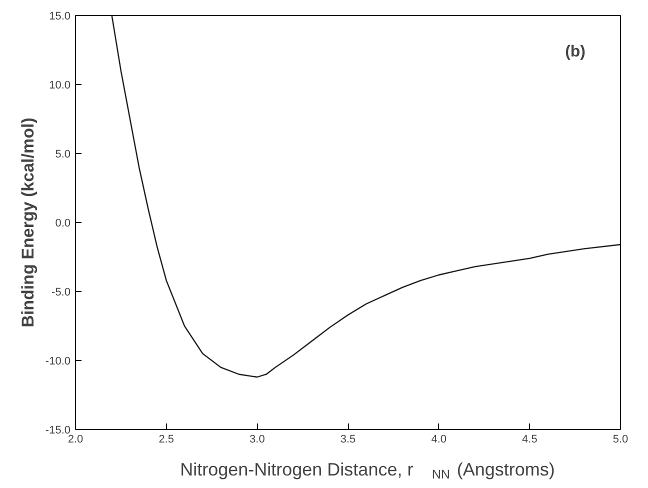 The height and width of the screenshot is (488, 648). What do you see at coordinates (63, 154) in the screenshot?
I see `y-tick-label: 5.0` at bounding box center [63, 154].